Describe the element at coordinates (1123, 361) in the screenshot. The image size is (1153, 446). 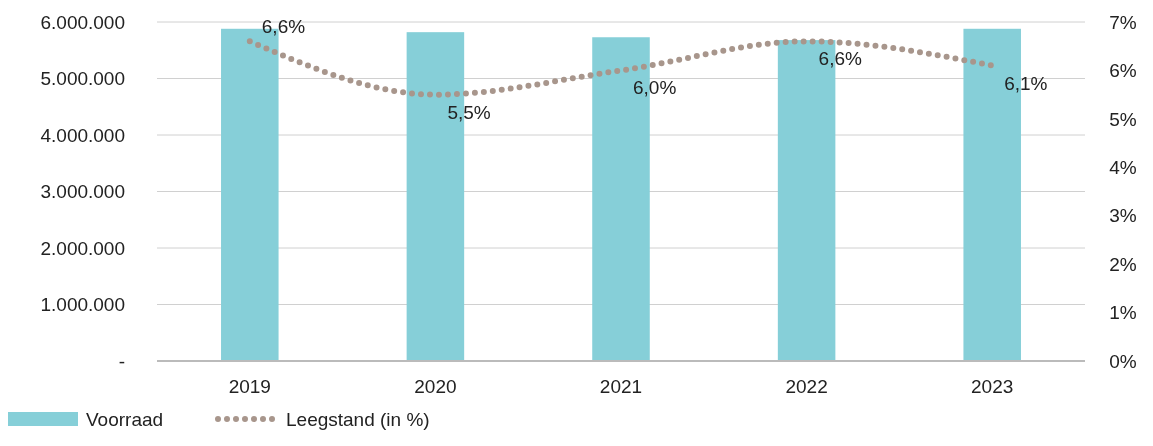
I see `y2-tick-label: 0%` at that location.